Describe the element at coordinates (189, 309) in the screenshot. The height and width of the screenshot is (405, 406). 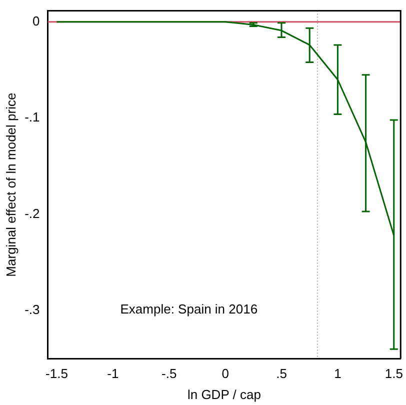
I see `annotation: Example: Spain in 2016` at that location.